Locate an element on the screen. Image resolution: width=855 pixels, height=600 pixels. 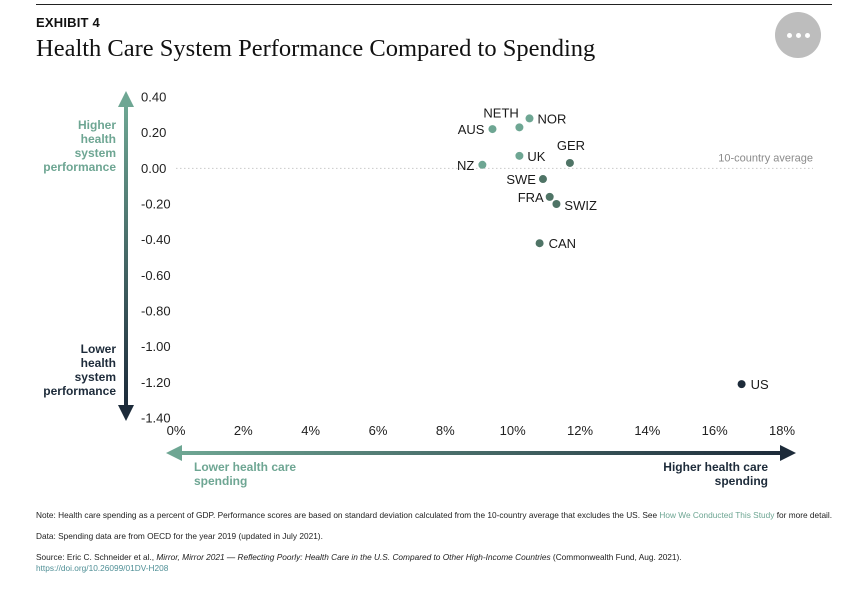
more-horizontal-icon is located at coordinates (798, 35).